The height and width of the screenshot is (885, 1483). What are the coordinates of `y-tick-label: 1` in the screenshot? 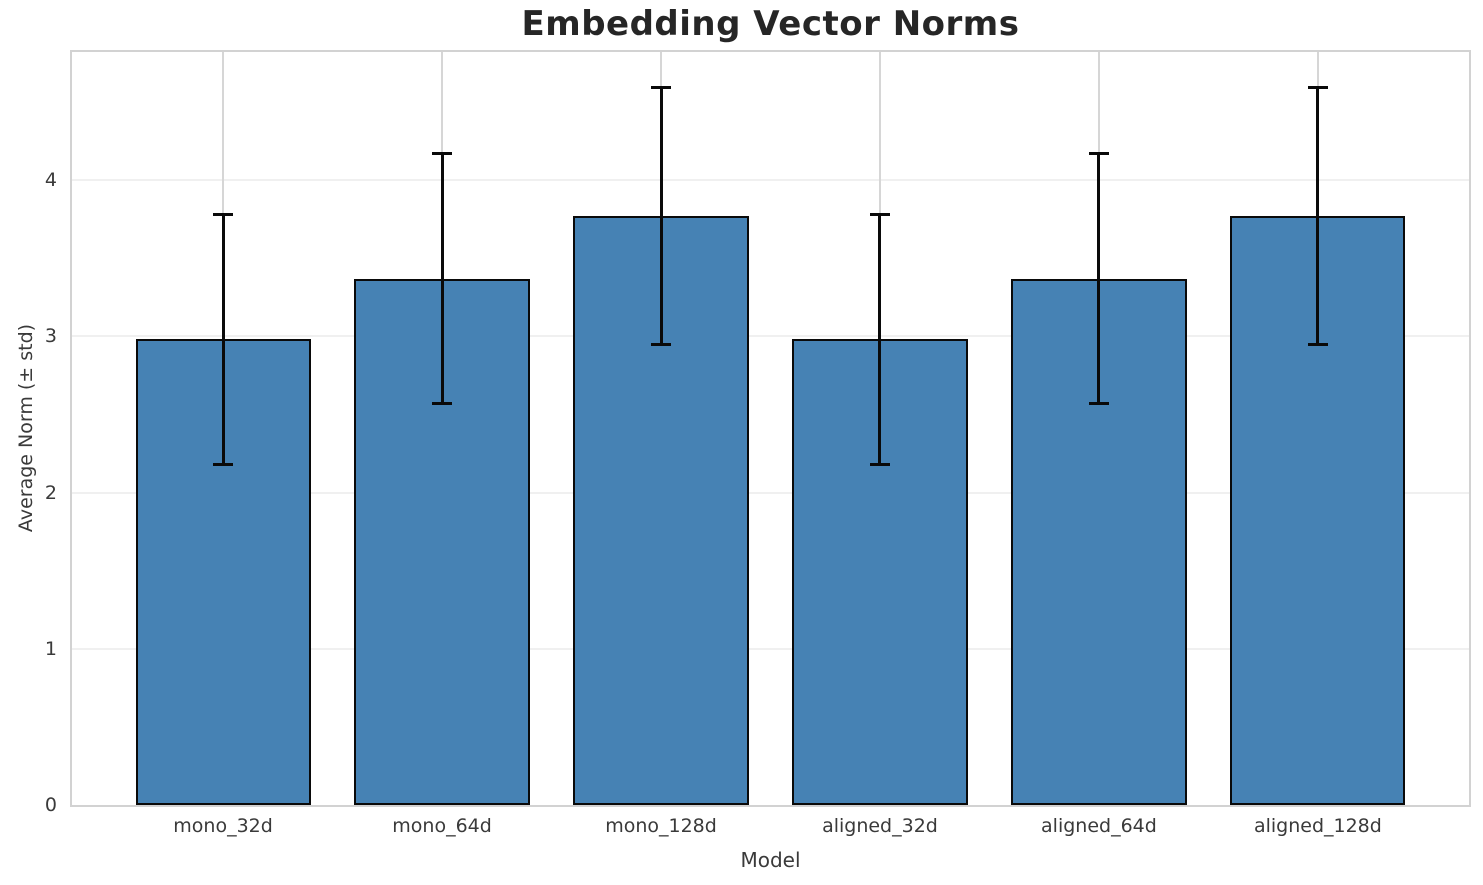 It's located at (50, 648).